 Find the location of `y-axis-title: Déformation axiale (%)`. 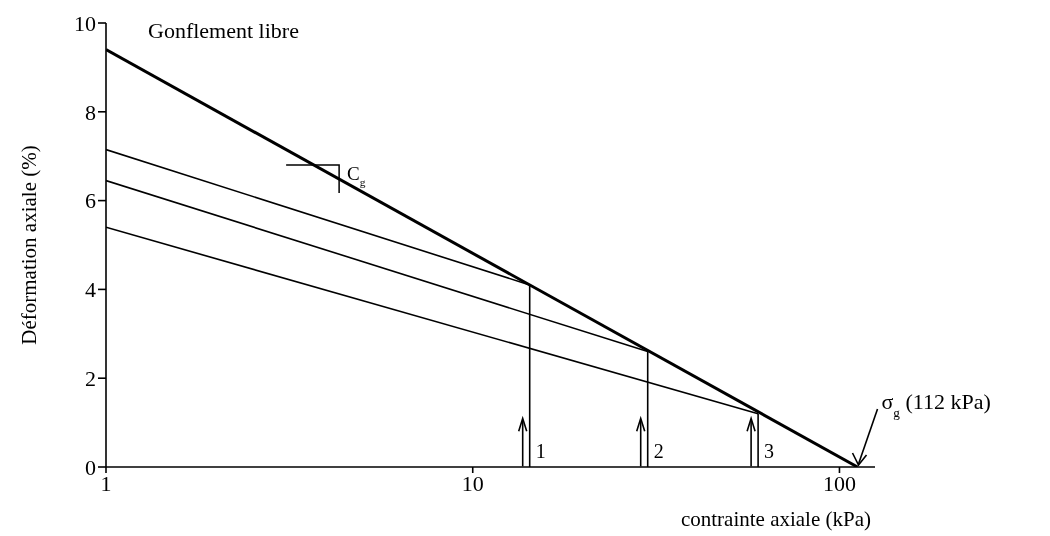

y-axis-title: Déformation axiale (%) is located at coordinates (29, 245).